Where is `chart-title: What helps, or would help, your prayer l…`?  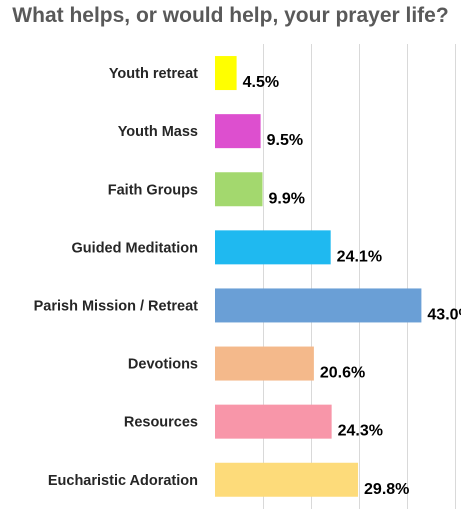 chart-title: What helps, or would help, your prayer l… is located at coordinates (230, 15).